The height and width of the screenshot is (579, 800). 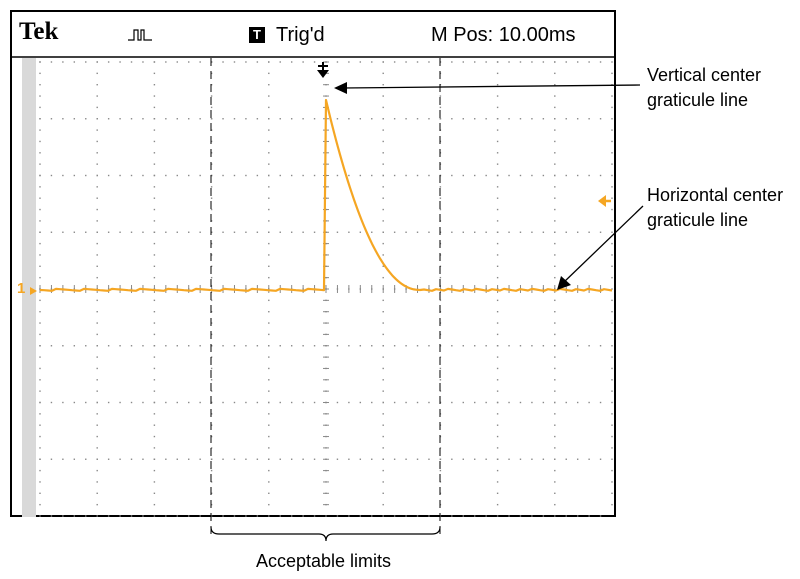 I want to click on trigger-position-marker-icon, so click(x=323, y=70).